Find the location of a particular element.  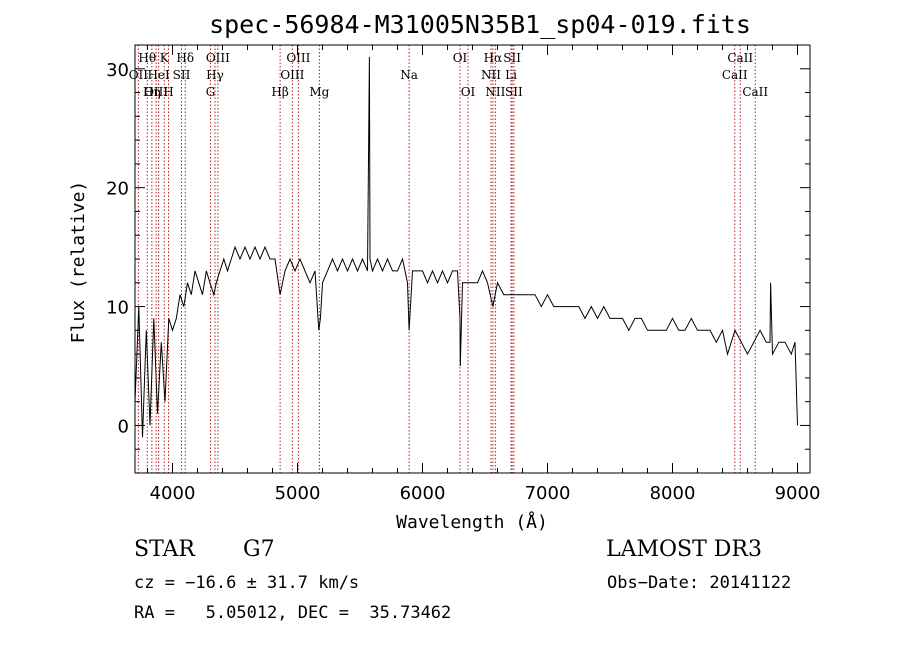

y-tick-label: 20 is located at coordinates (117, 189).